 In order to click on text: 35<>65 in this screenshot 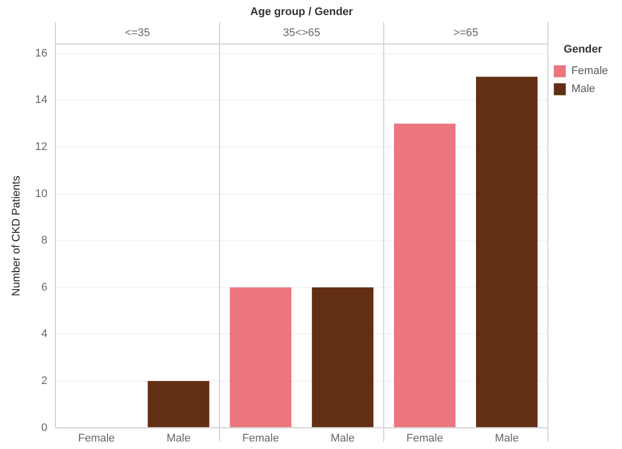, I will do `click(301, 33)`.